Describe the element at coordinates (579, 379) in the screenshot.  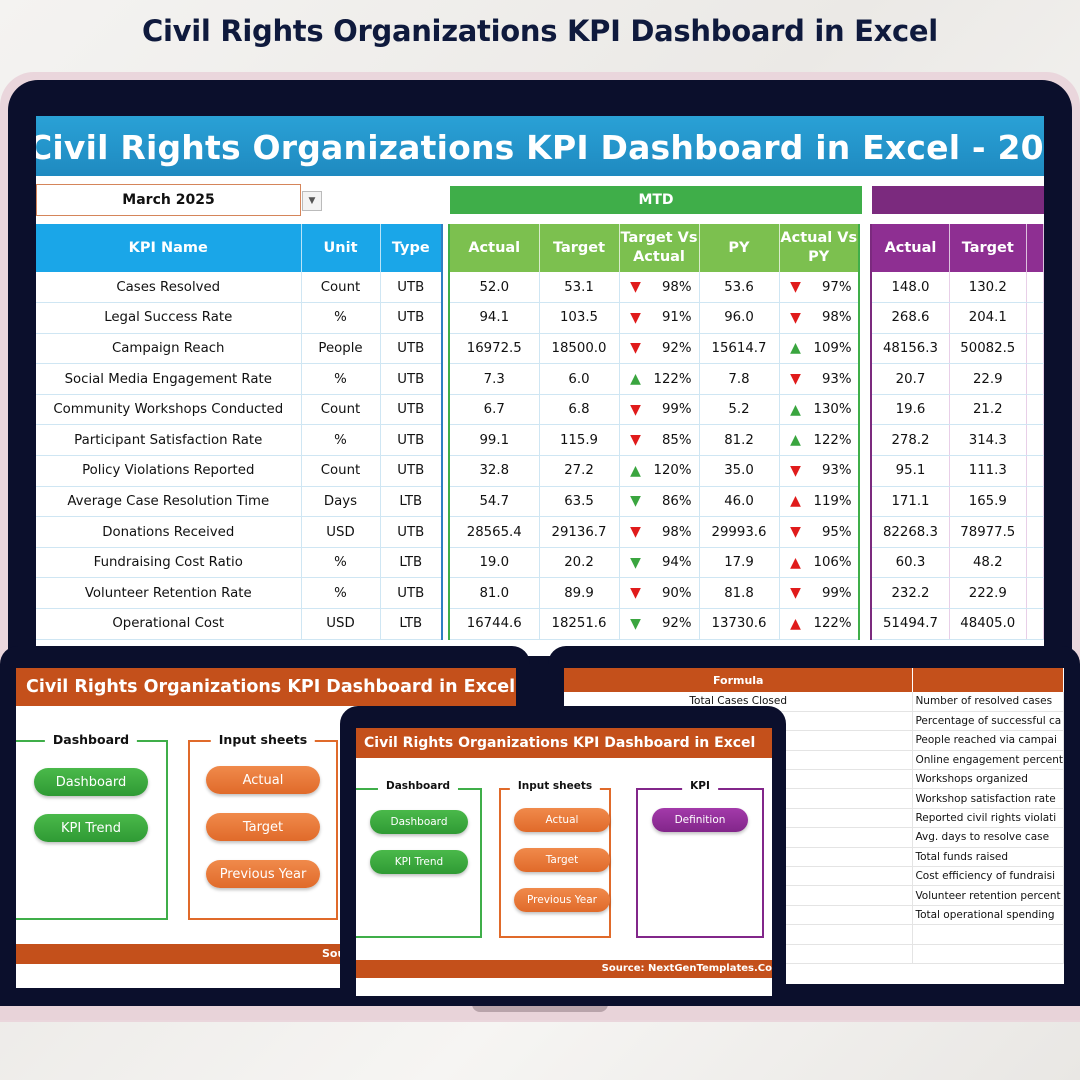
I see `mtd-target-cell: 6.0` at that location.